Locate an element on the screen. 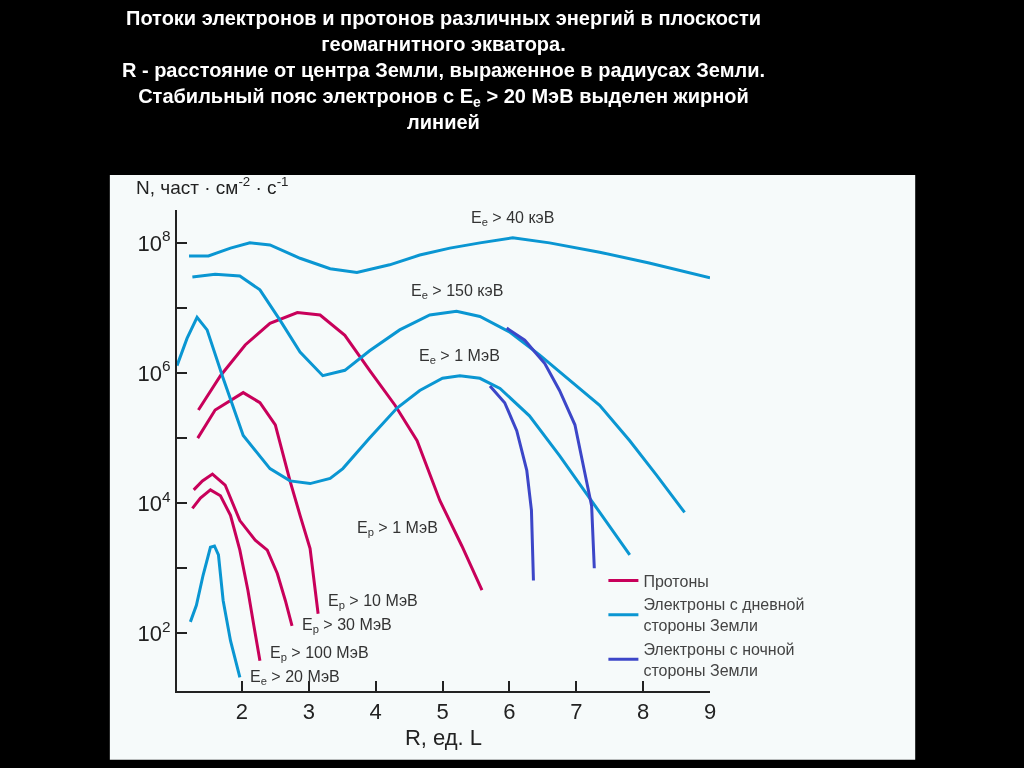  y-axis-title: N, част · см$^{-2}$ · с$^{-1}$ is located at coordinates (212, 186).